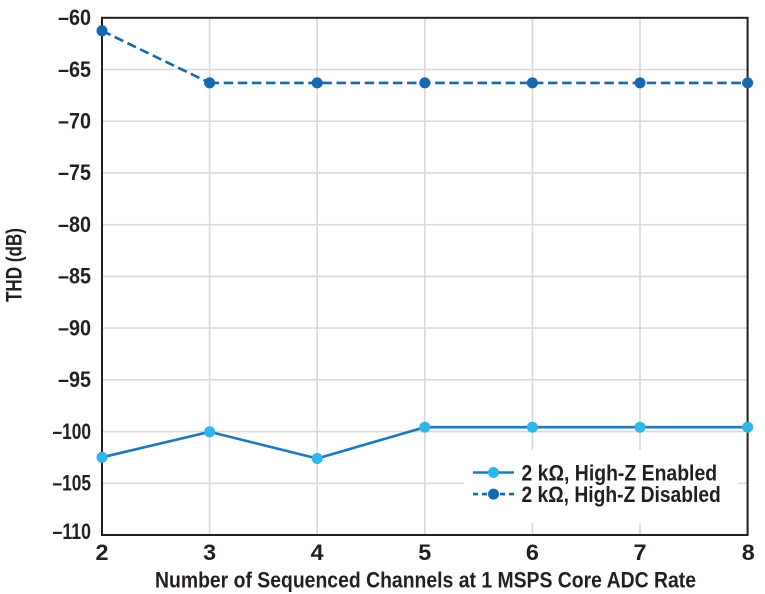  What do you see at coordinates (74, 69) in the screenshot?
I see `svg-text: –65` at bounding box center [74, 69].